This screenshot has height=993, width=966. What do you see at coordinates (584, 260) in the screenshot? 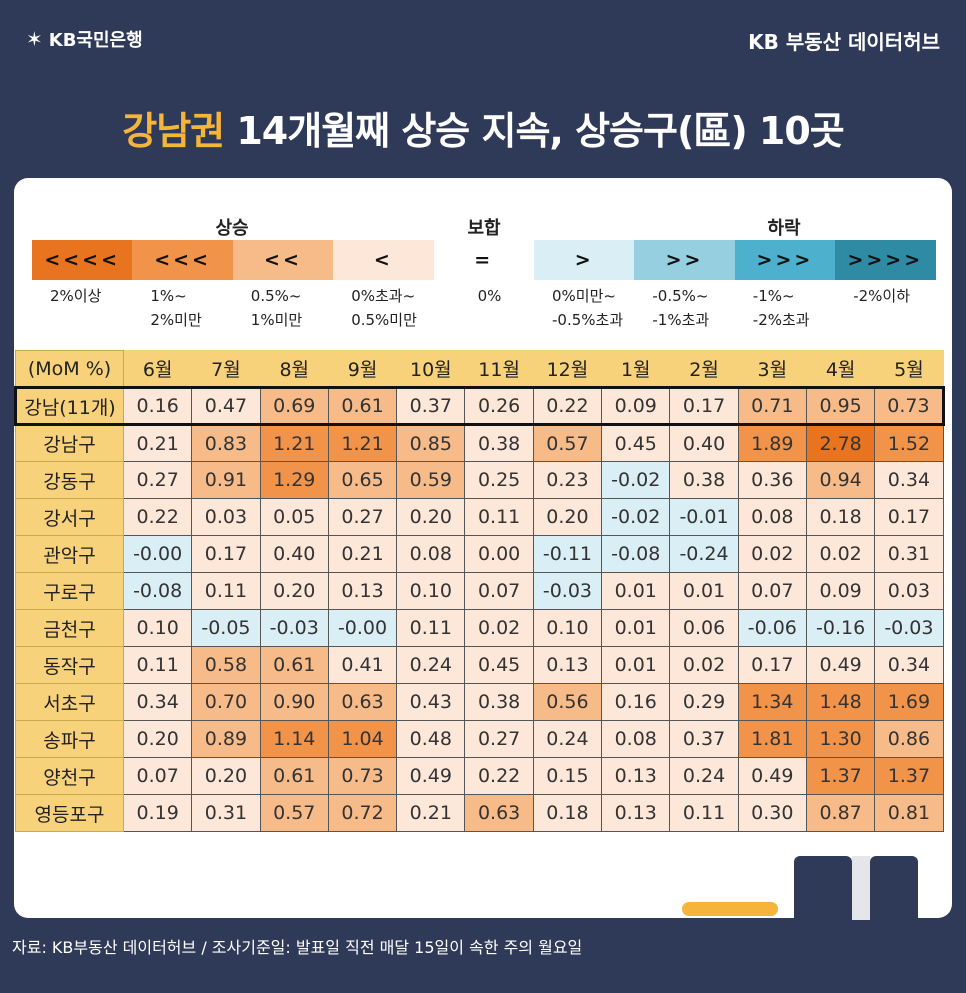
I see `legend-cell: >` at bounding box center [584, 260].